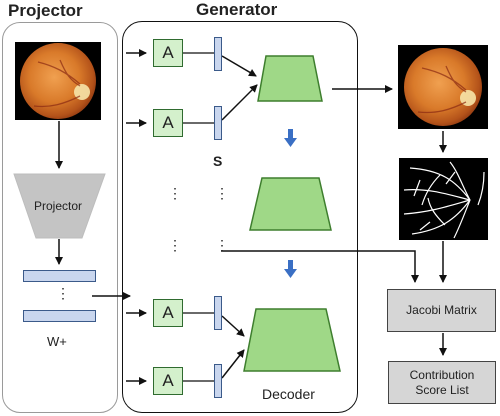 The image size is (500, 416). Describe the element at coordinates (57, 341) in the screenshot. I see `w-plus-label: W+` at that location.